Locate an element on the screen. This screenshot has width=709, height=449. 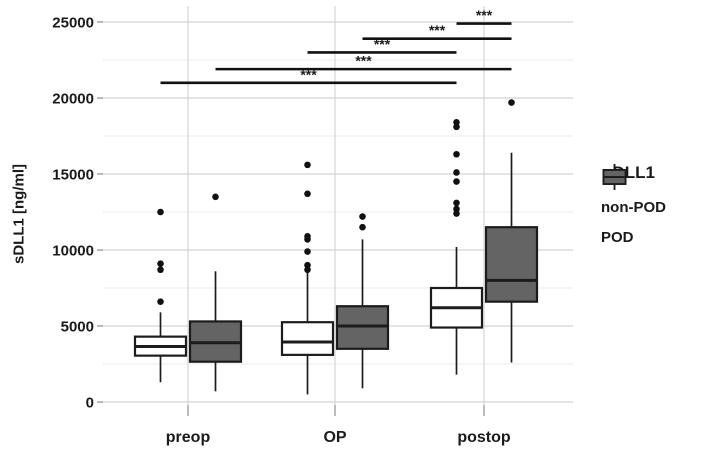
y-tick-label: 0 is located at coordinates (90, 402).